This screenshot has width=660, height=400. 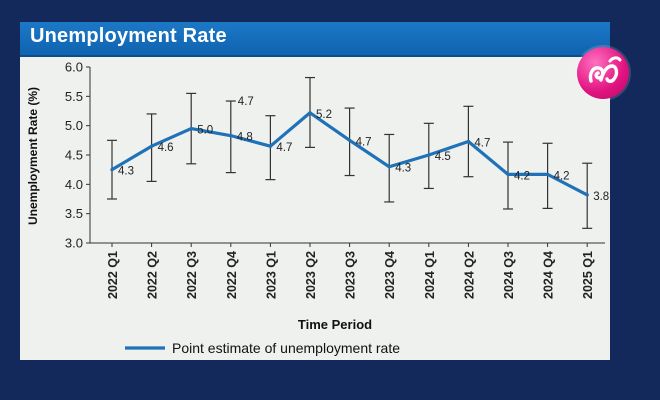 What do you see at coordinates (315, 56) in the screenshot?
I see `title-divider` at bounding box center [315, 56].